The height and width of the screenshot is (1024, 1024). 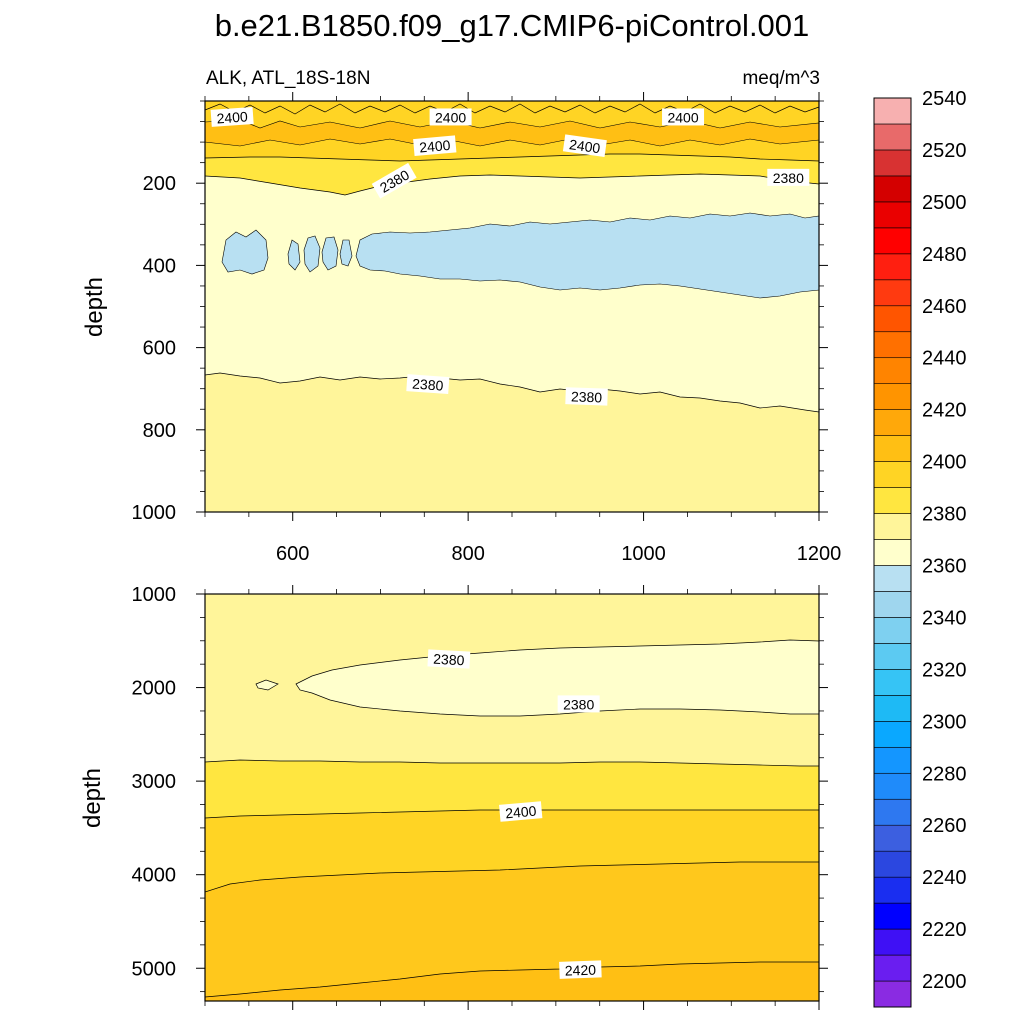 I want to click on colorbar-tick-label: 2500, so click(x=944, y=203).